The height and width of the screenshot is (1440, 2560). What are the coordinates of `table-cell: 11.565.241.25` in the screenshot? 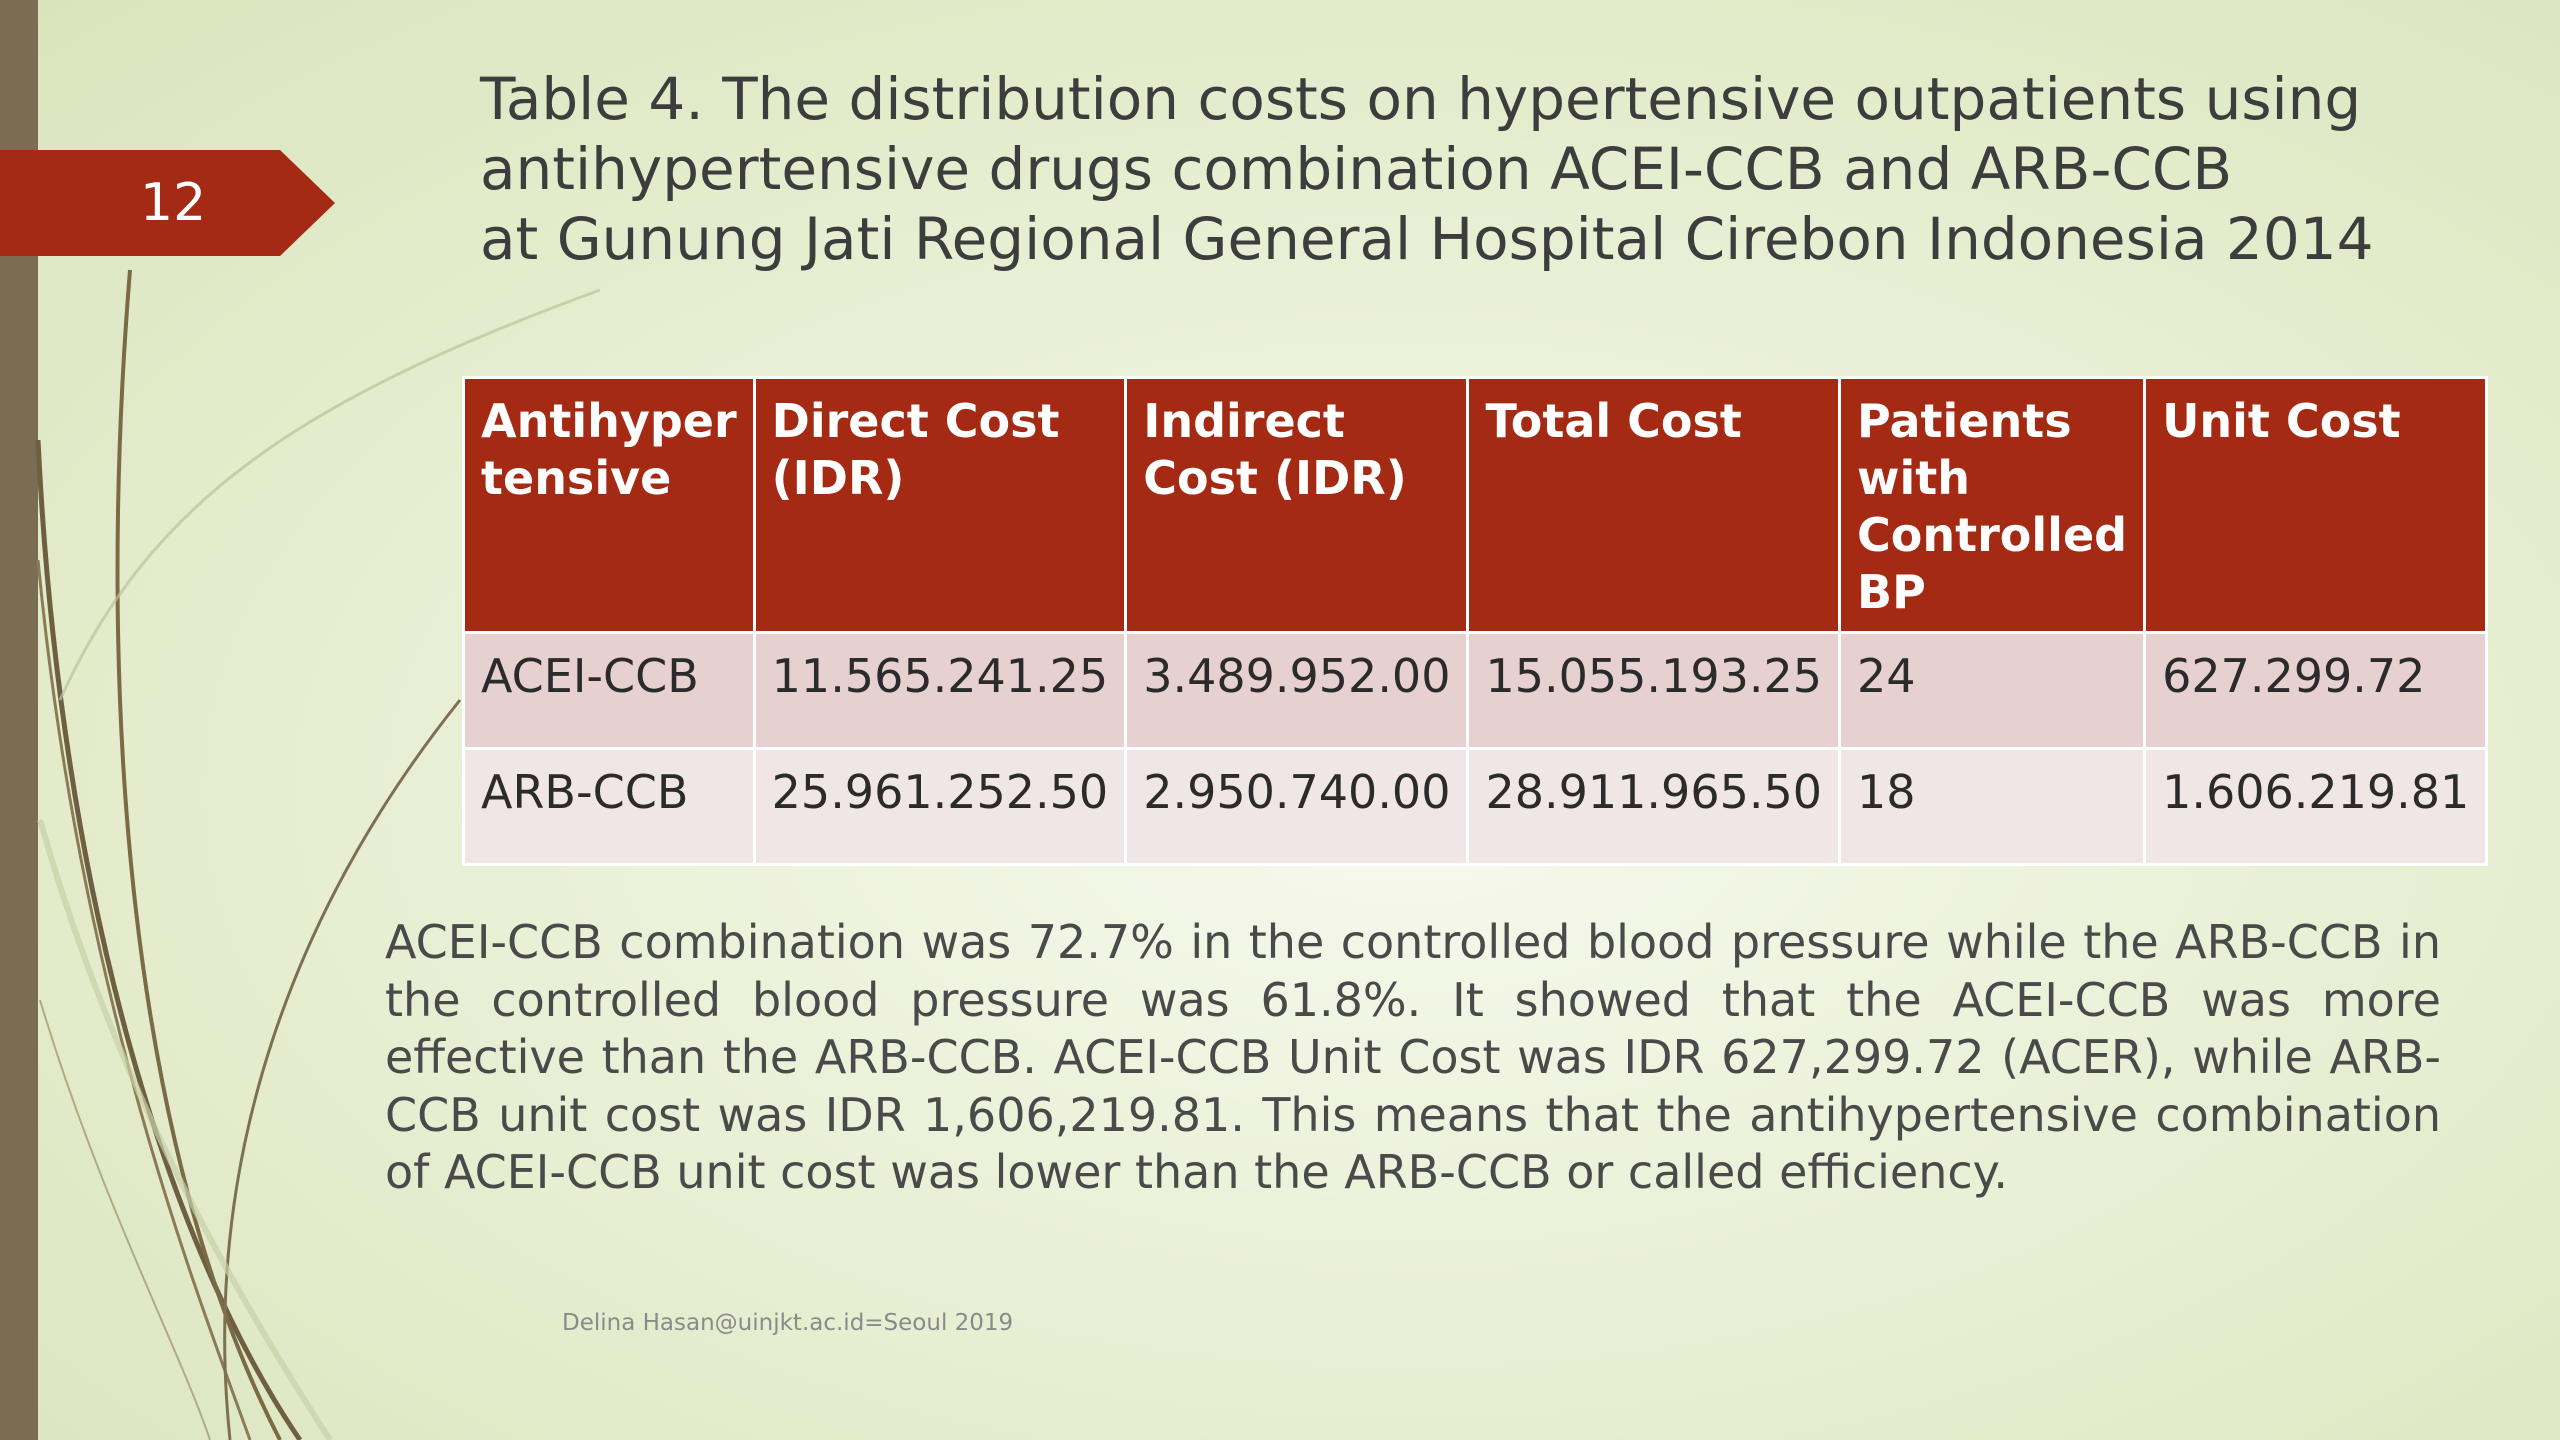 It's located at (940, 690).